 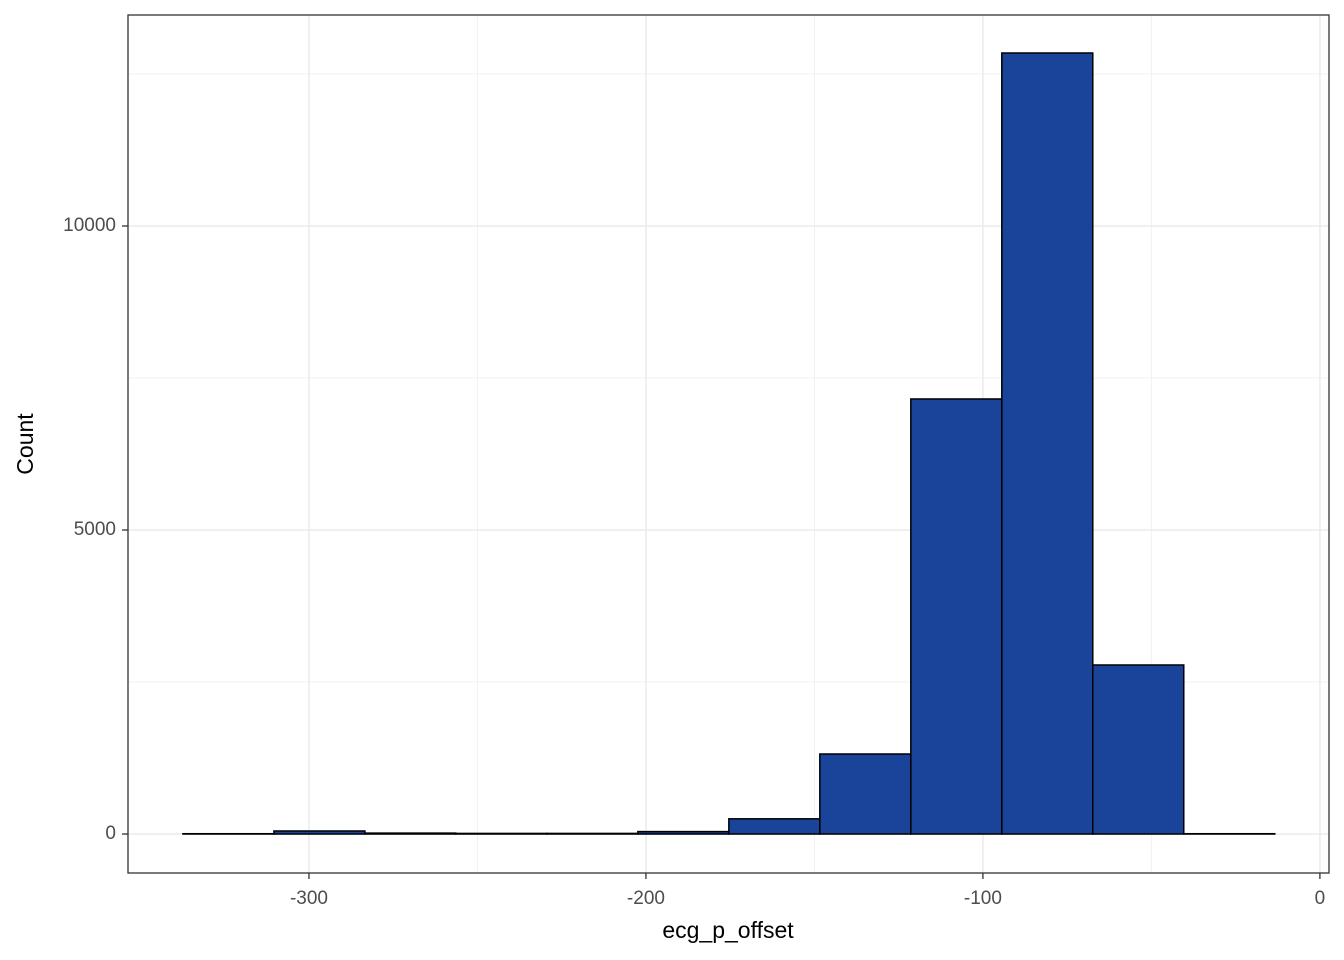 I want to click on x-tick-label: -300, so click(x=309, y=898).